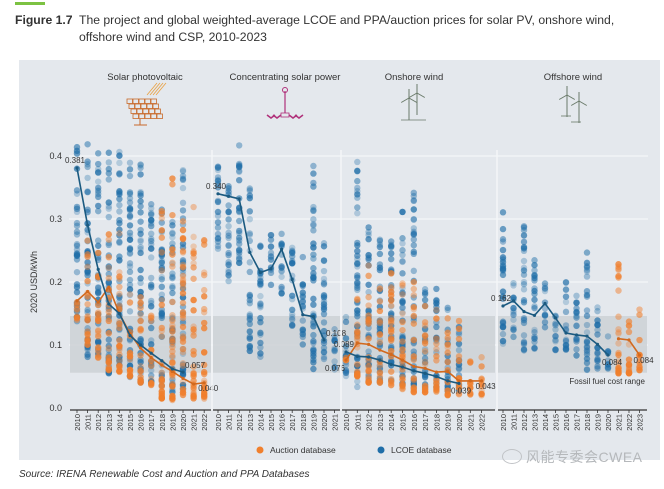  What do you see at coordinates (277, 116) in the screenshot?
I see `heliostat` at bounding box center [277, 116].